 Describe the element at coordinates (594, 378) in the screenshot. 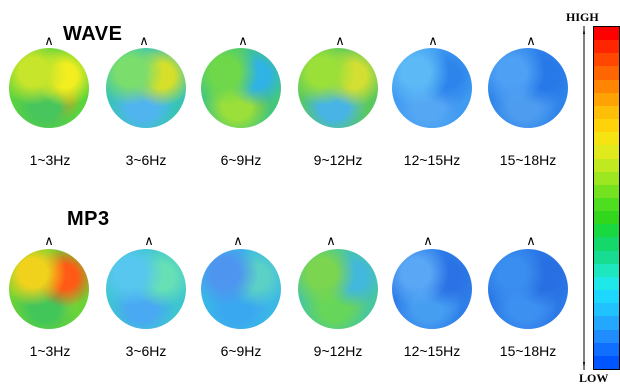

I see `scale-low-label: LOW` at that location.